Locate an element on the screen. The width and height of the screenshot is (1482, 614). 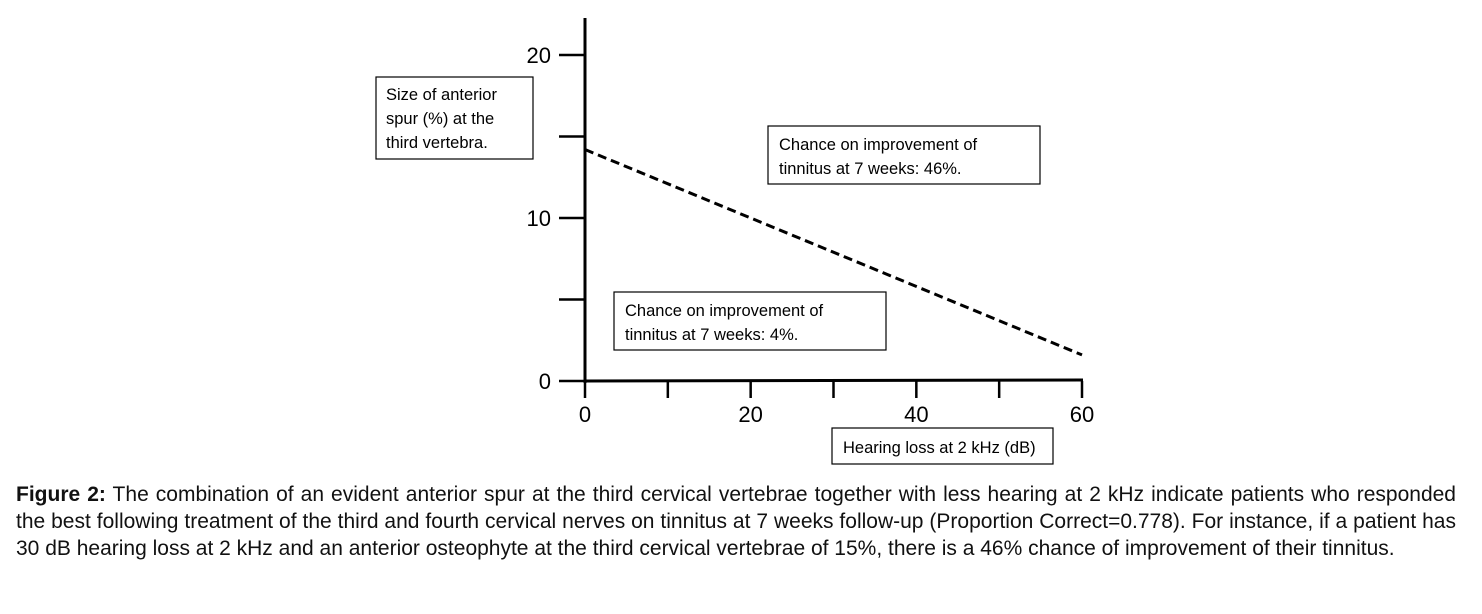
annotation-lower-line-2: tinnitus at 7 weeks: 4%. is located at coordinates (711, 335).